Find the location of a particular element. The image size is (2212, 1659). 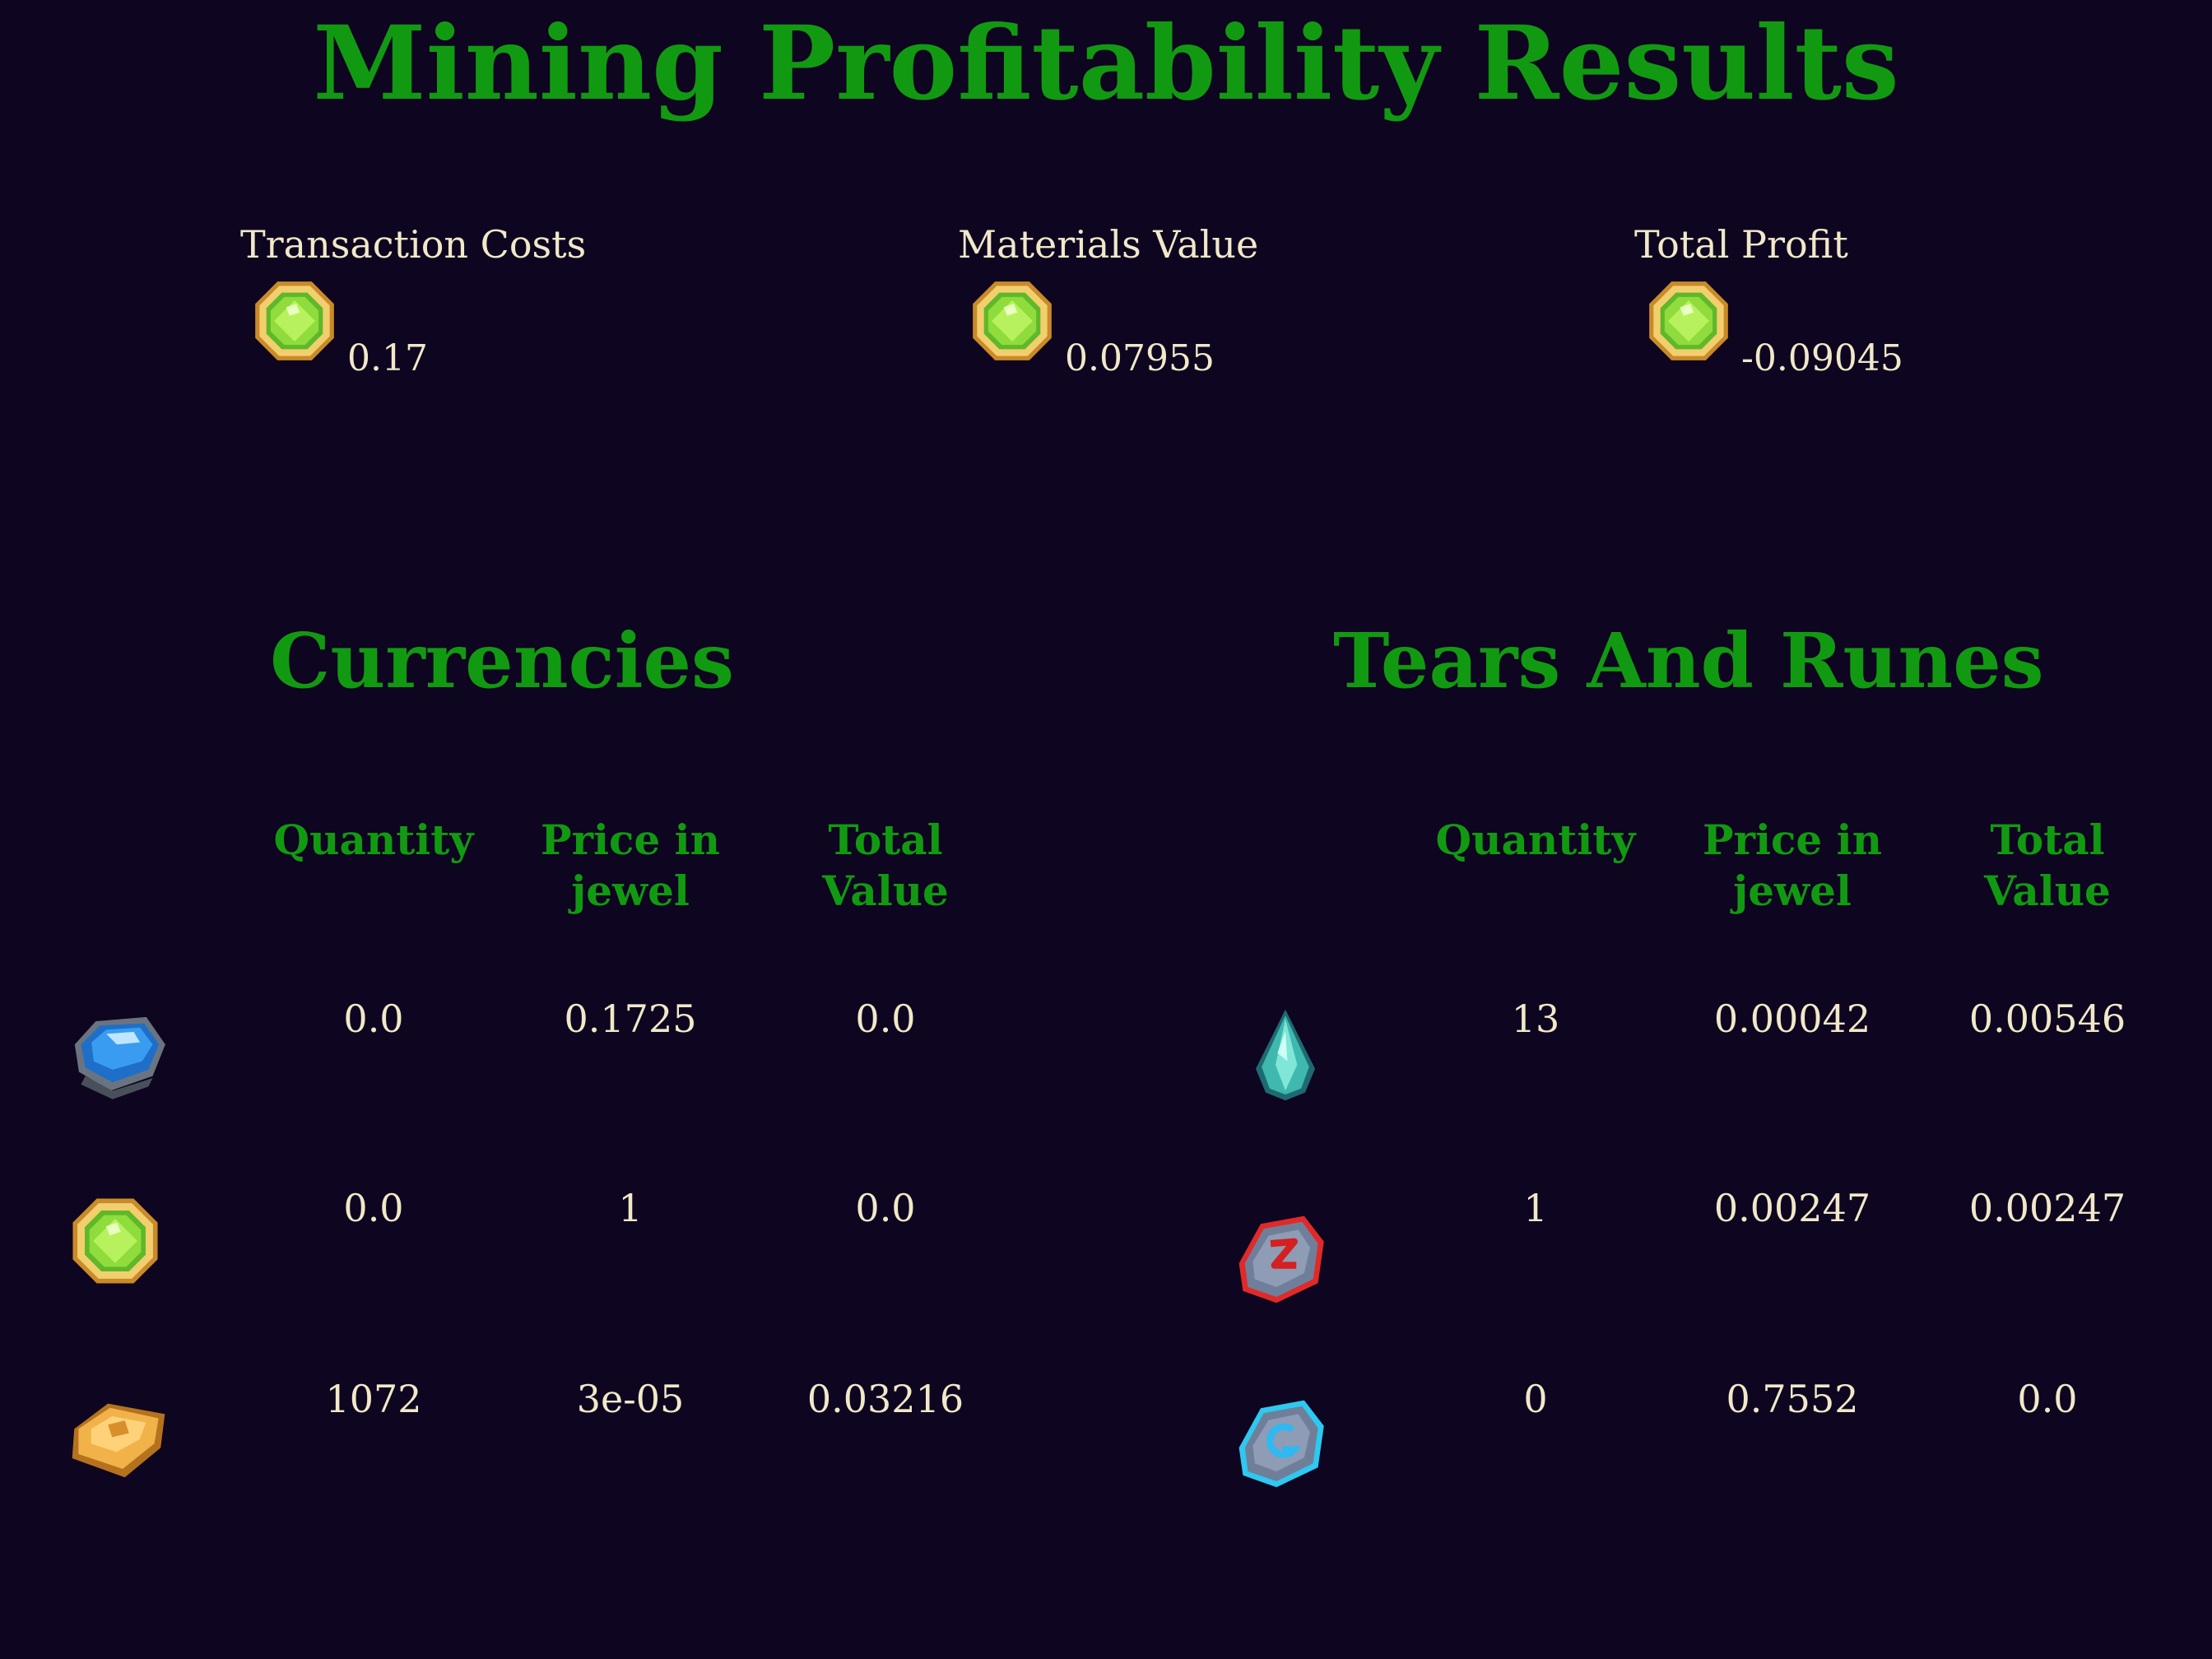

tears-runes-row-2-total: 0.00247 is located at coordinates (2047, 1208).